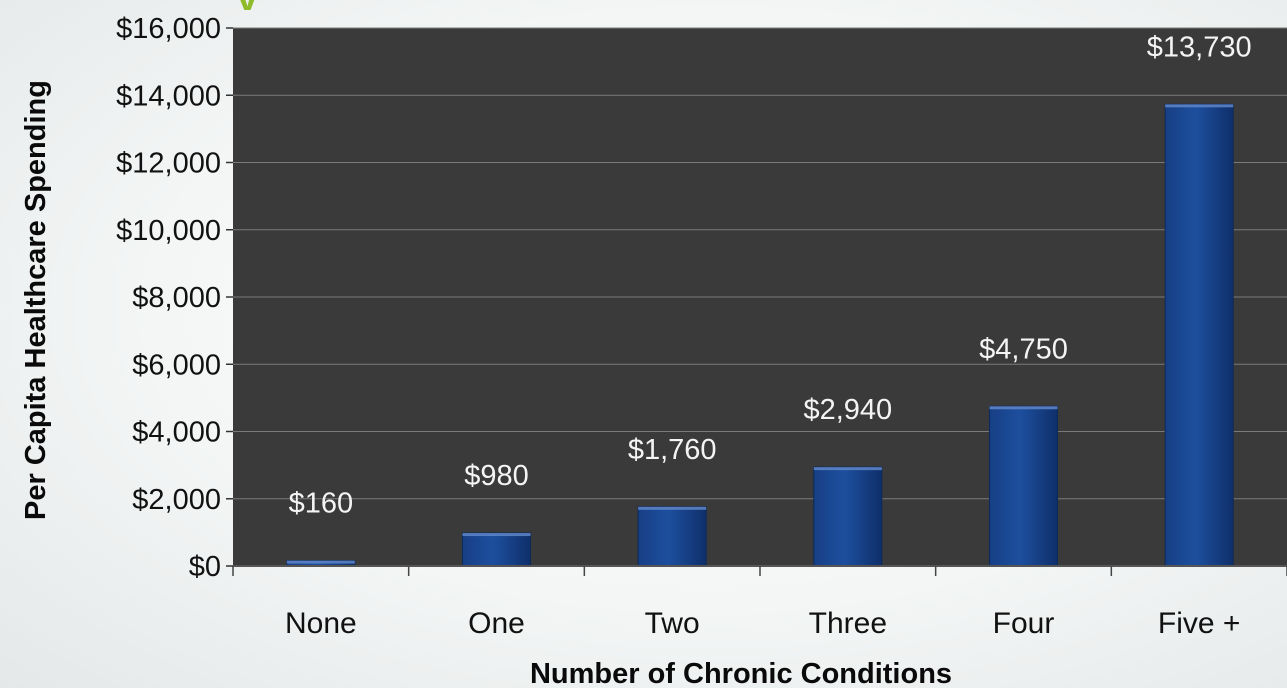  I want to click on data-label: $1,760, so click(672, 450).